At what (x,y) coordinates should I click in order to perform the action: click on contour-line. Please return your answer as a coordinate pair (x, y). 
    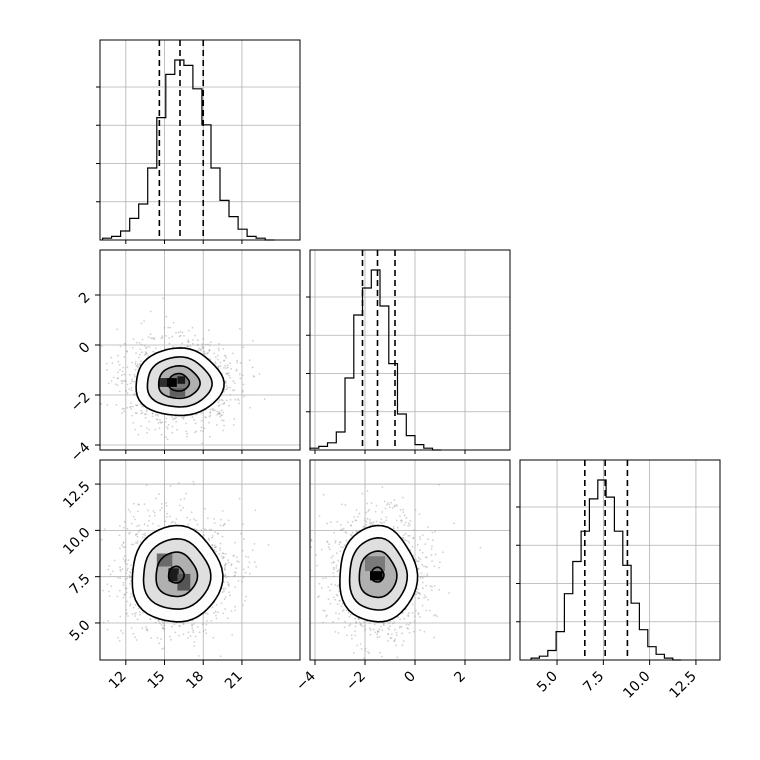
    Looking at the image, I should click on (177, 574).